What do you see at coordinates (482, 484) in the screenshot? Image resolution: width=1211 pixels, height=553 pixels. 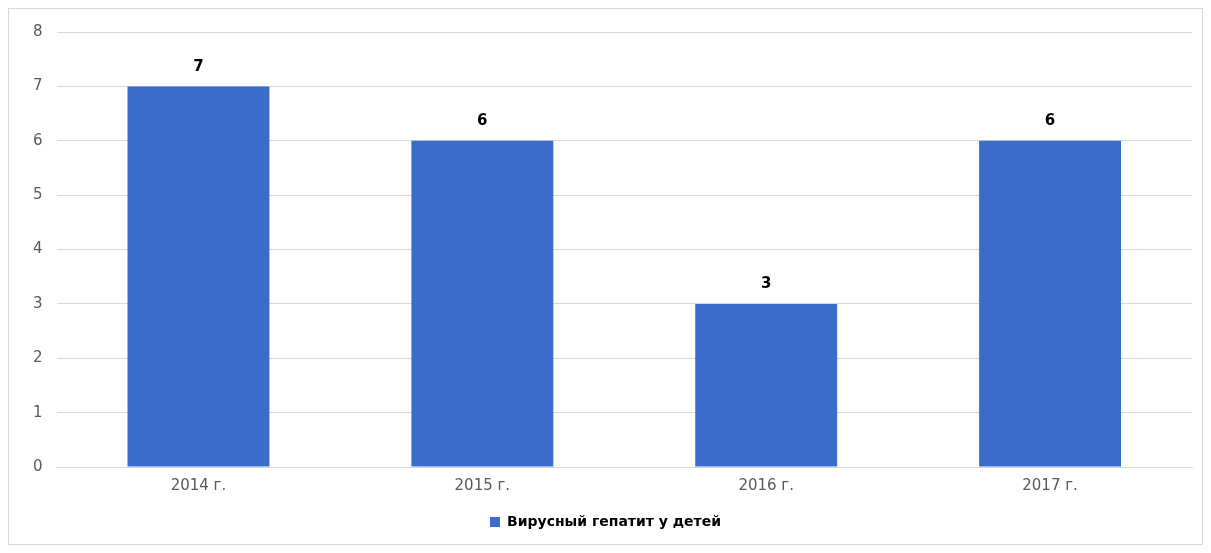 I see `x-tick-label: 2015 г.` at bounding box center [482, 484].